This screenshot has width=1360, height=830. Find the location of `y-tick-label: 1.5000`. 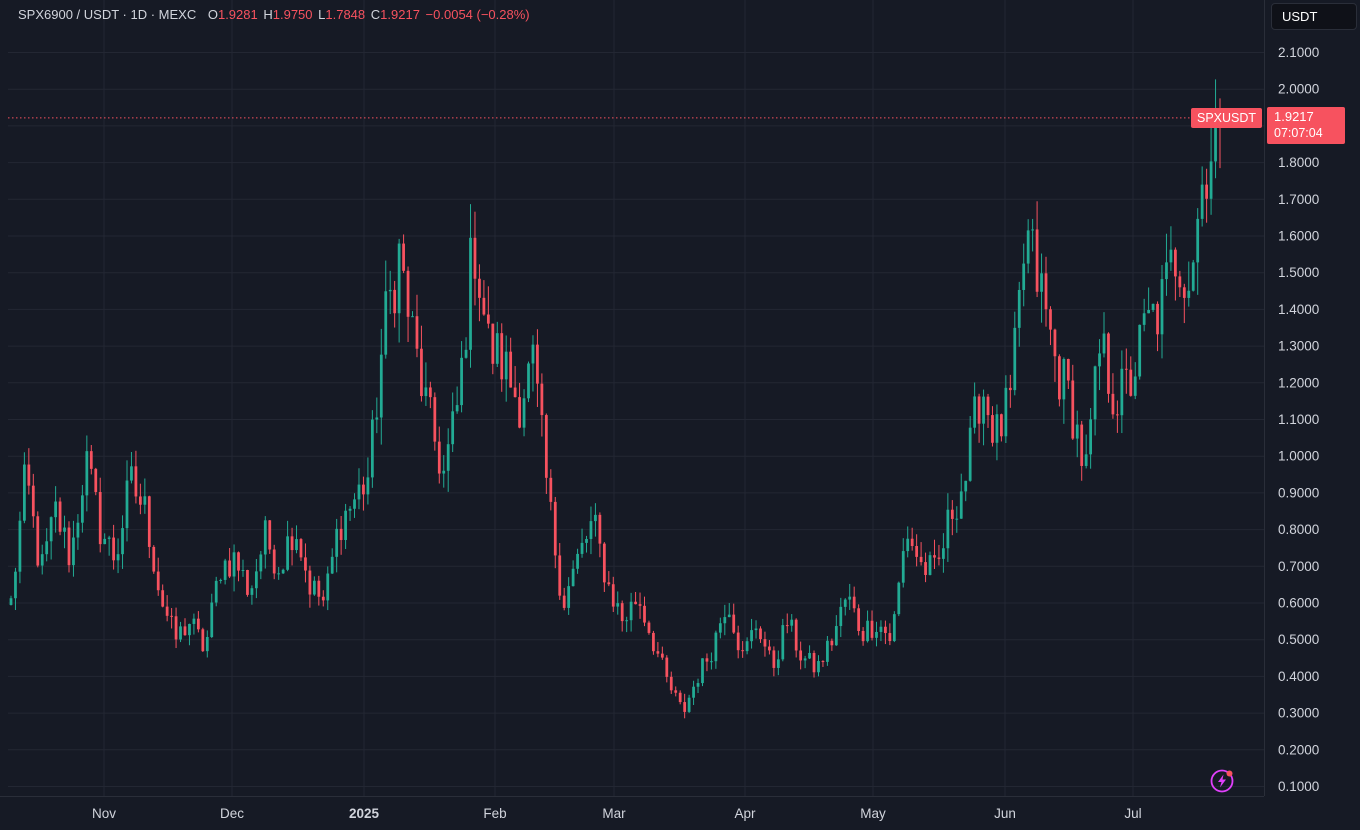

y-tick-label: 1.5000 is located at coordinates (1298, 272).